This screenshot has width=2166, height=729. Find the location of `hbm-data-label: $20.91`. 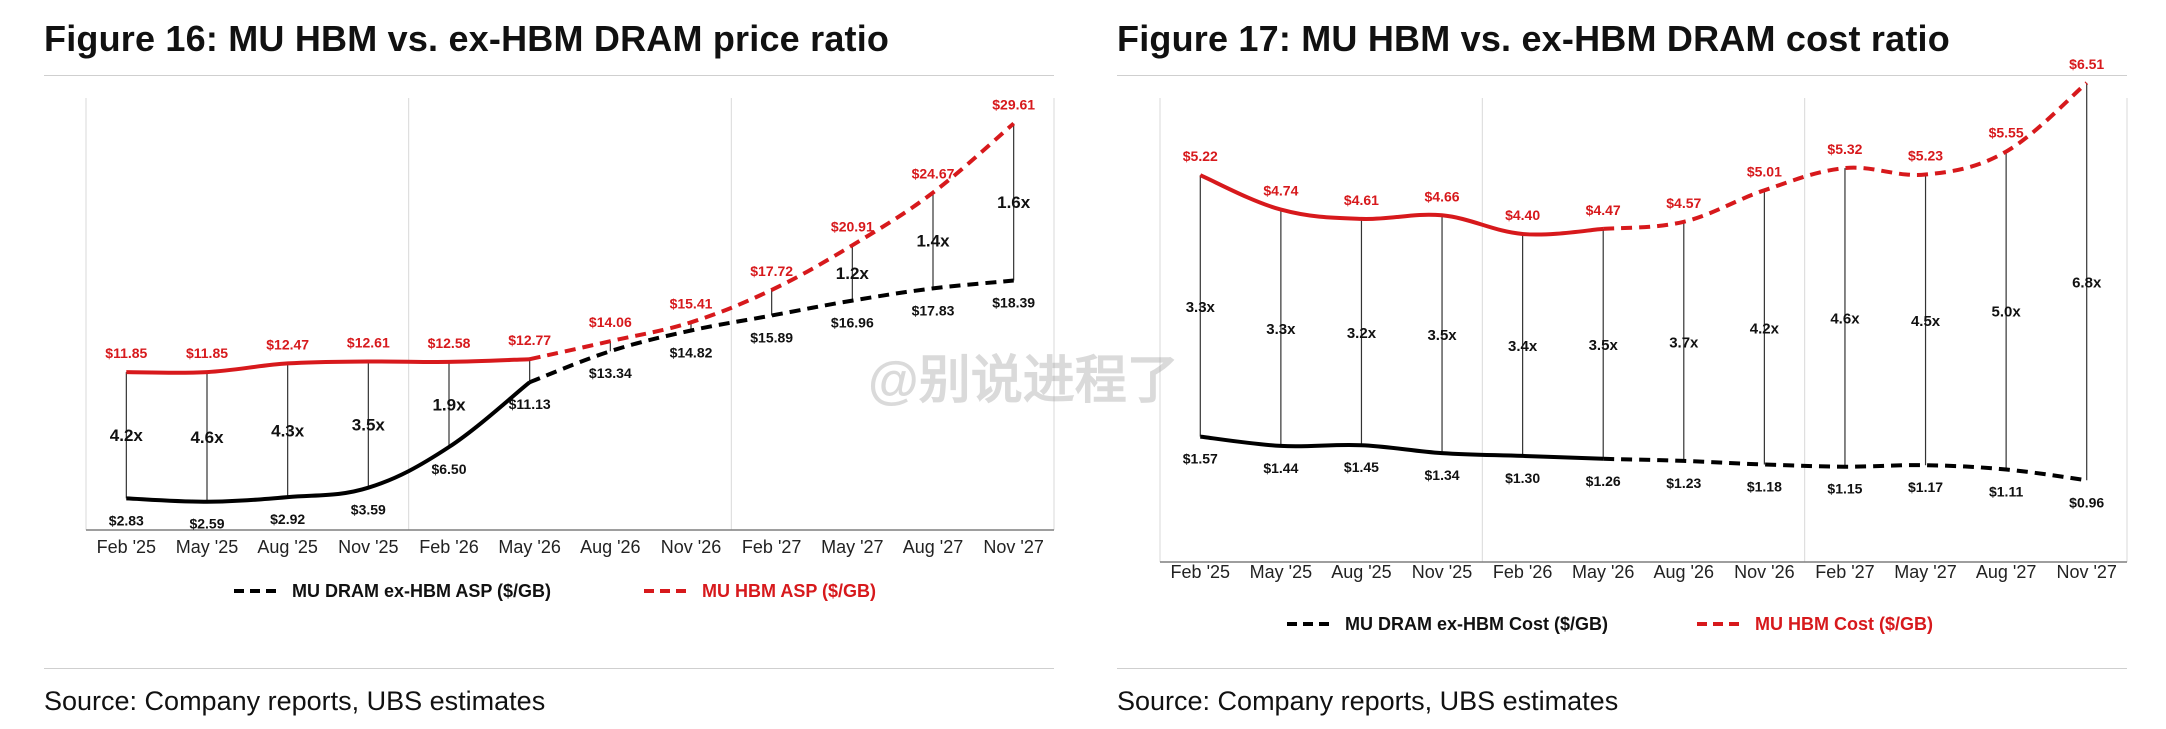

hbm-data-label: $20.91 is located at coordinates (852, 226).